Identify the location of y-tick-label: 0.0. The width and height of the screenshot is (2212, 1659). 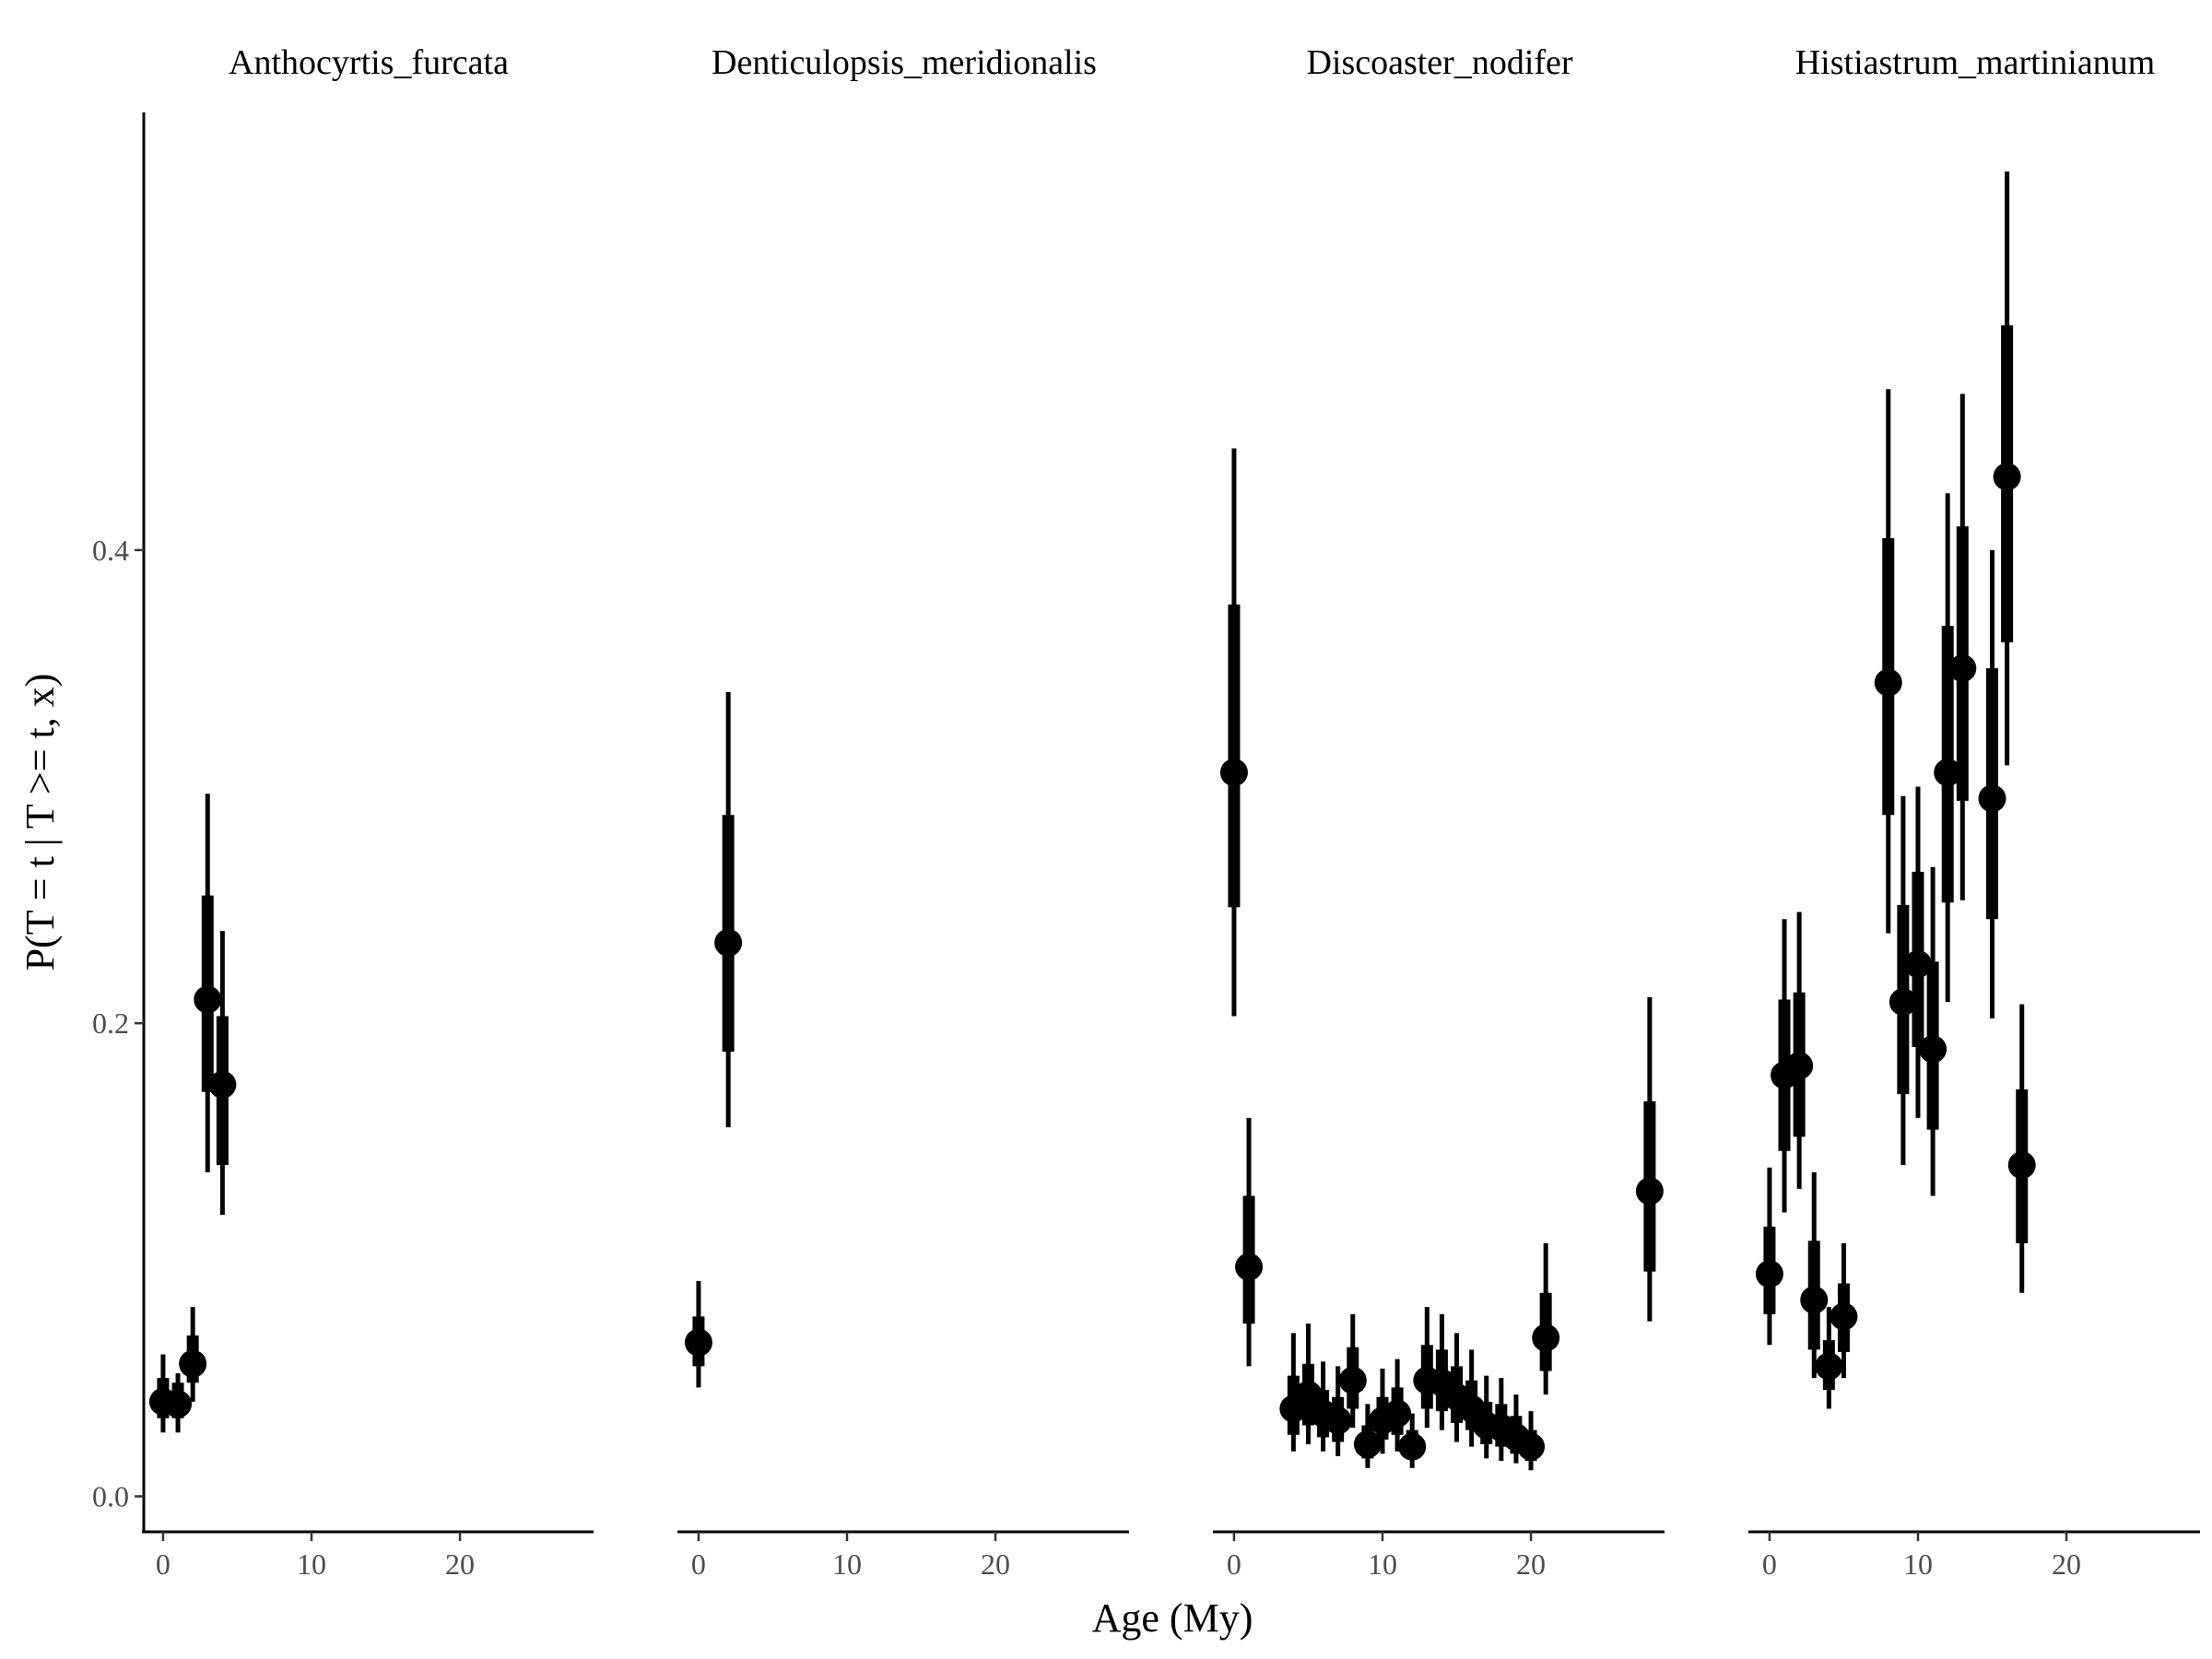
(110, 1496).